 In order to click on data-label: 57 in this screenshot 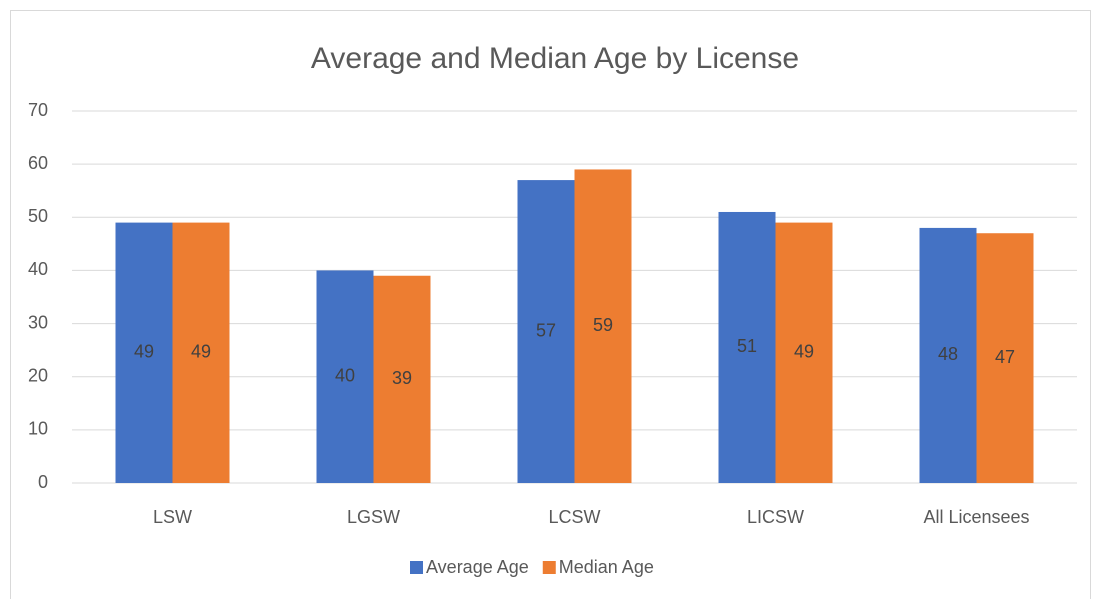, I will do `click(546, 330)`.